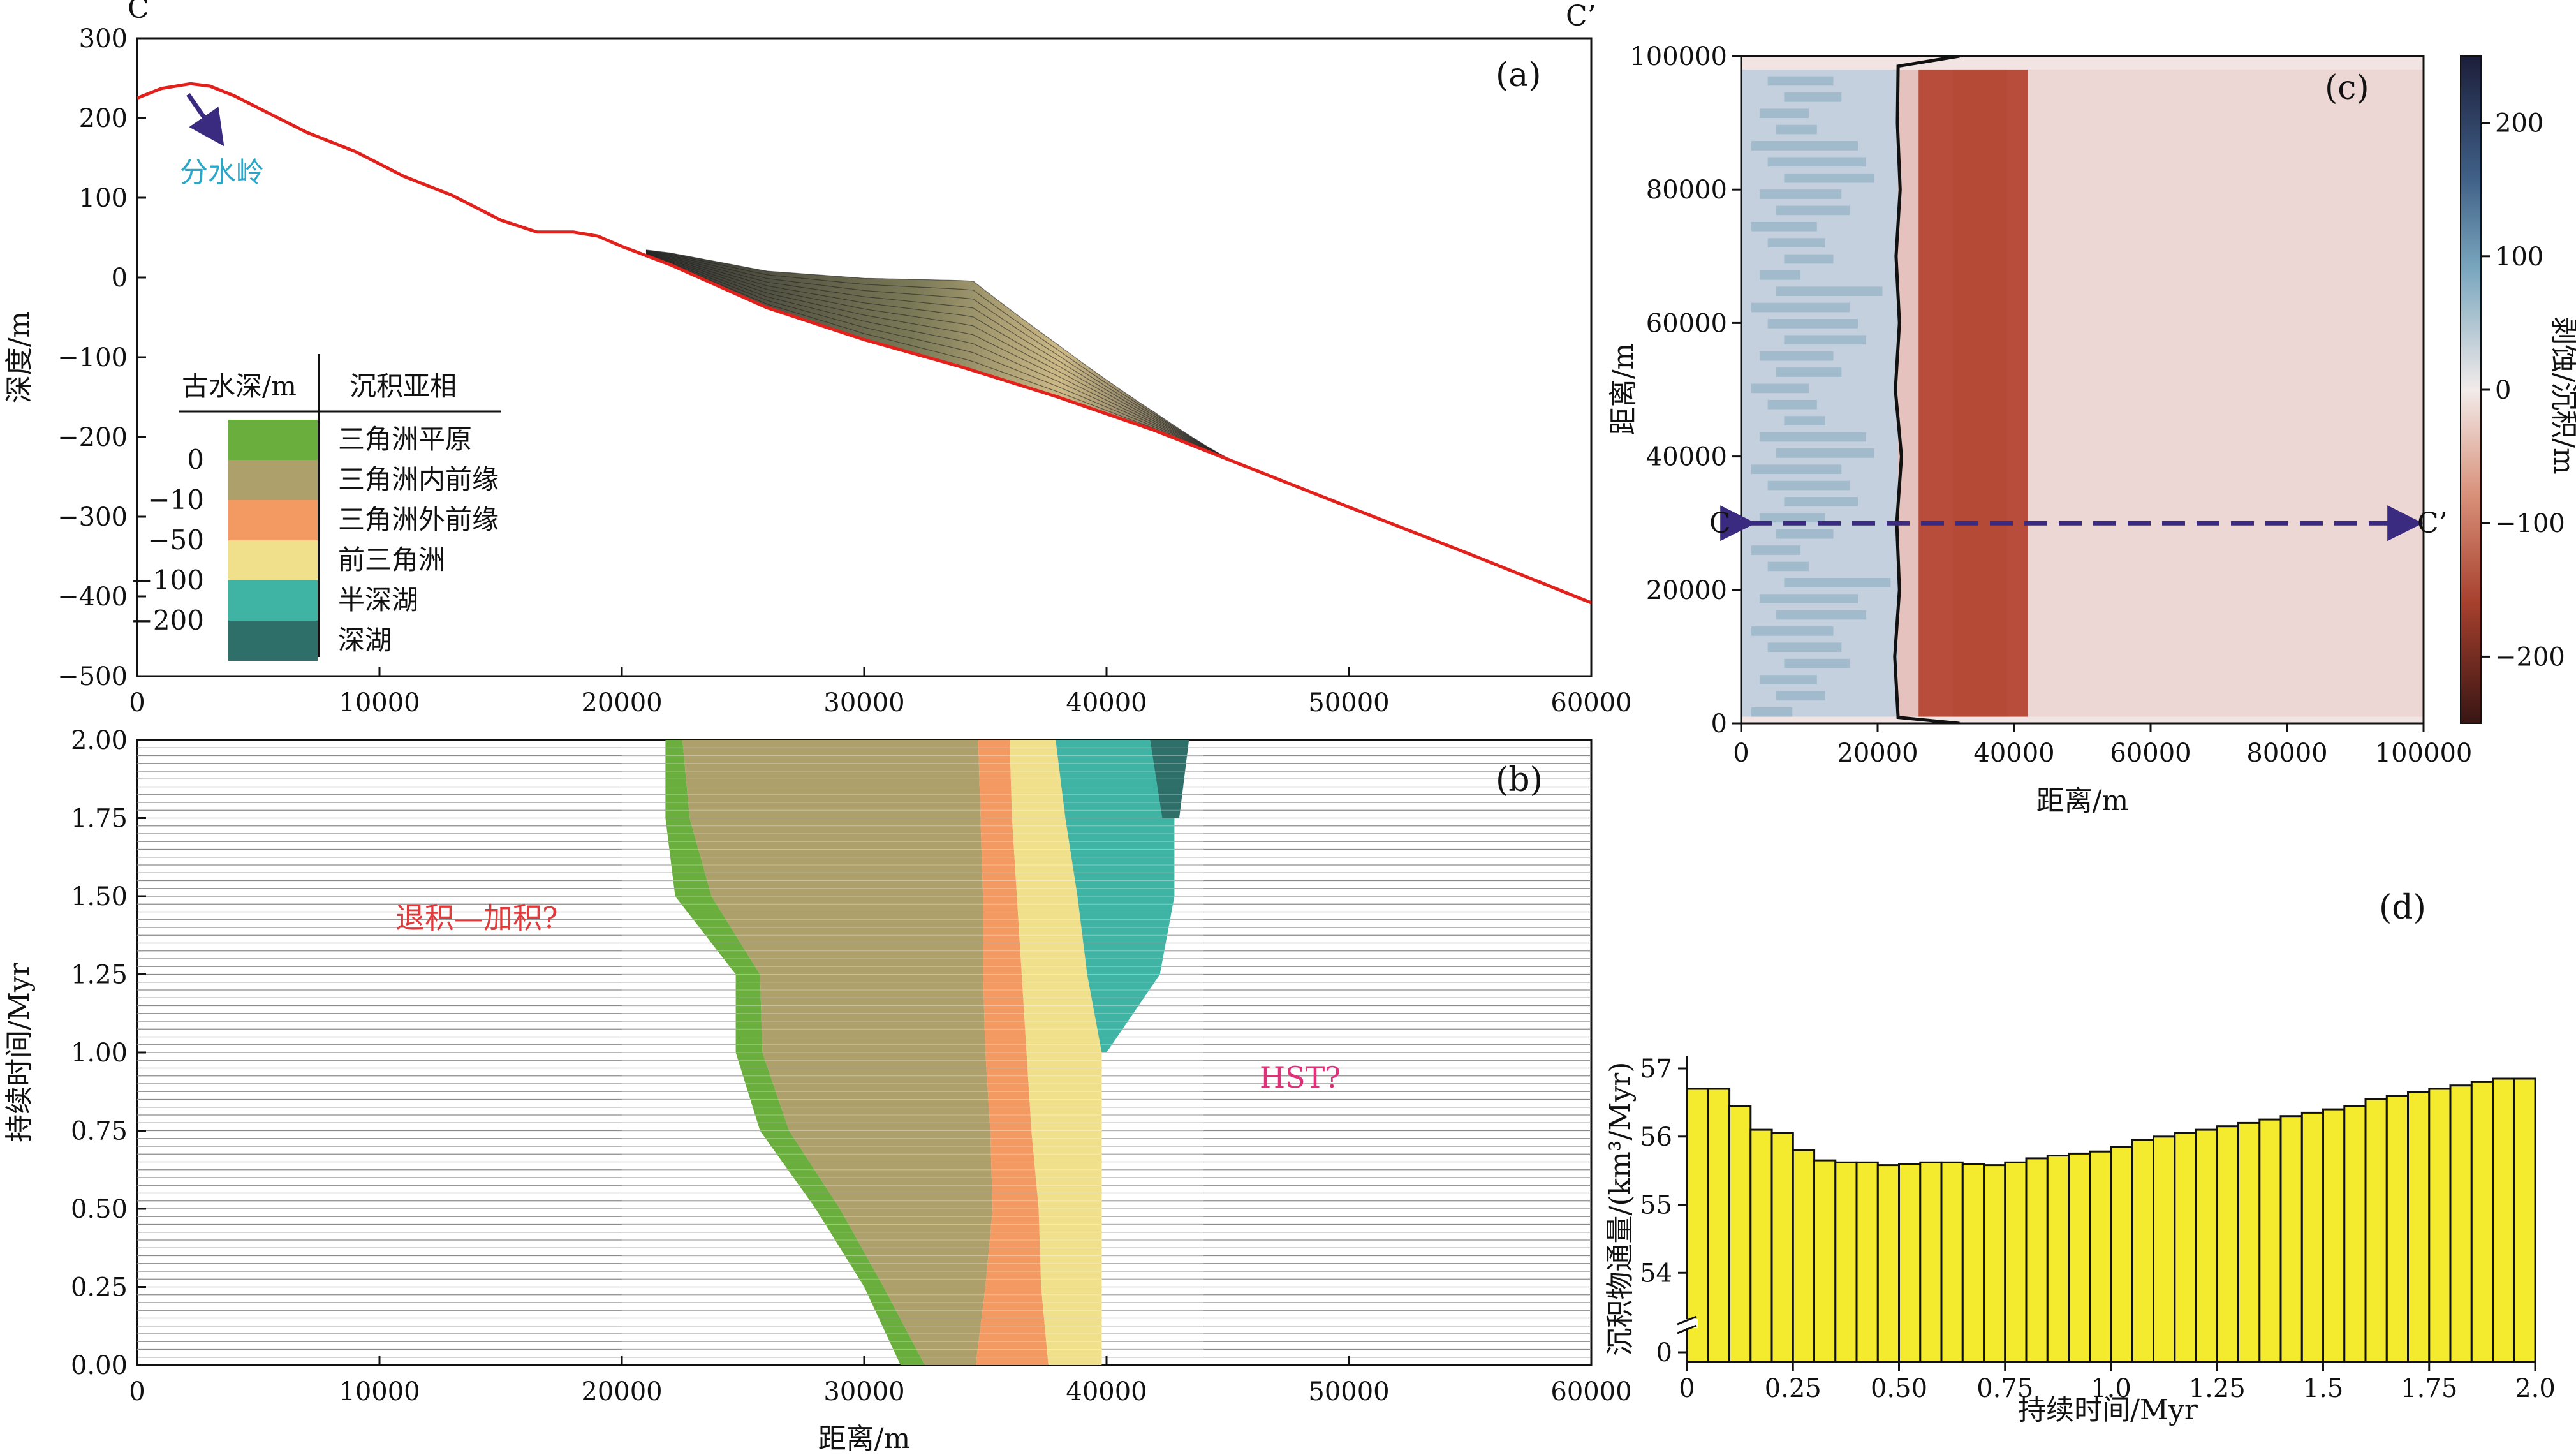  I want to click on panel-c-yticks: 0 20000 40000 60000 80000 100000, so click(1685, 390).